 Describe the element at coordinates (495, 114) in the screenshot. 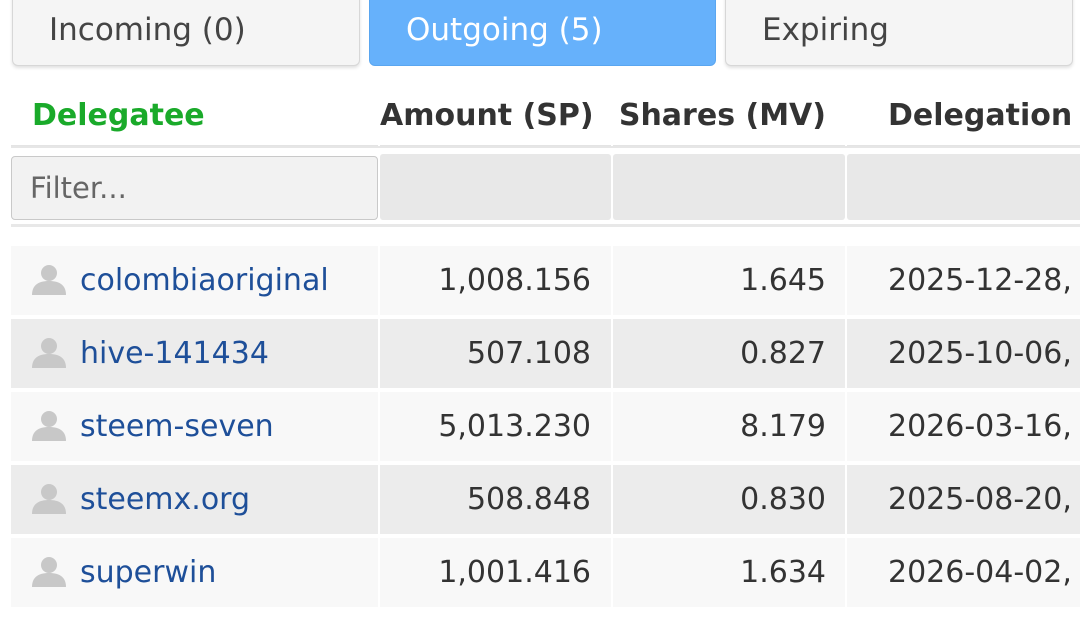

I see `column-header-amount: Amount (SP)` at that location.